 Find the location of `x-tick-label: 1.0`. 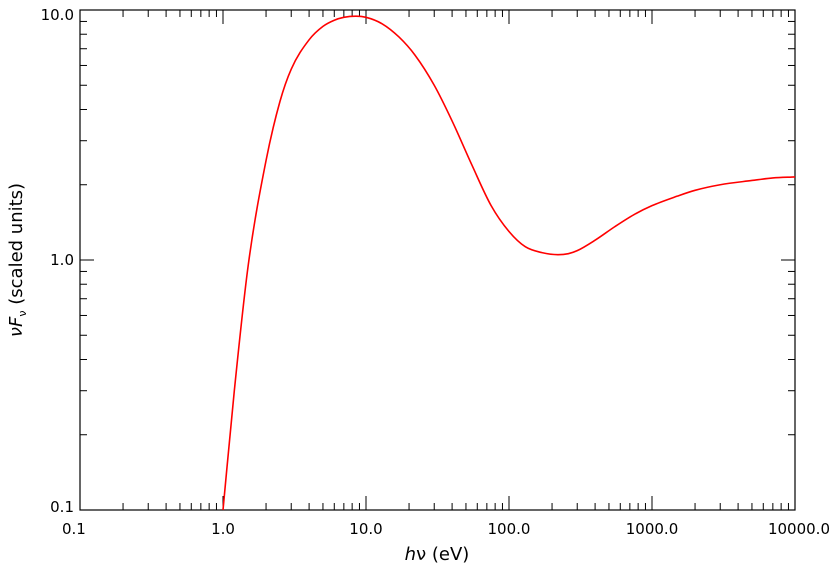

x-tick-label: 1.0 is located at coordinates (223, 529).